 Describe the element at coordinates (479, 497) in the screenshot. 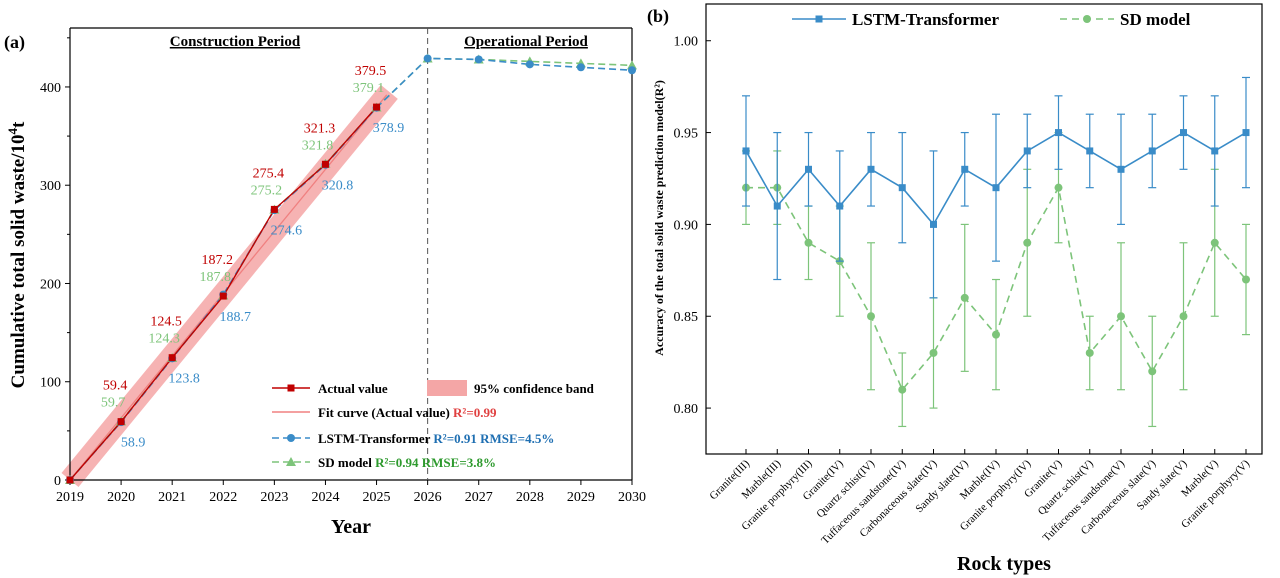

I see `x-tick-label: 2027` at that location.